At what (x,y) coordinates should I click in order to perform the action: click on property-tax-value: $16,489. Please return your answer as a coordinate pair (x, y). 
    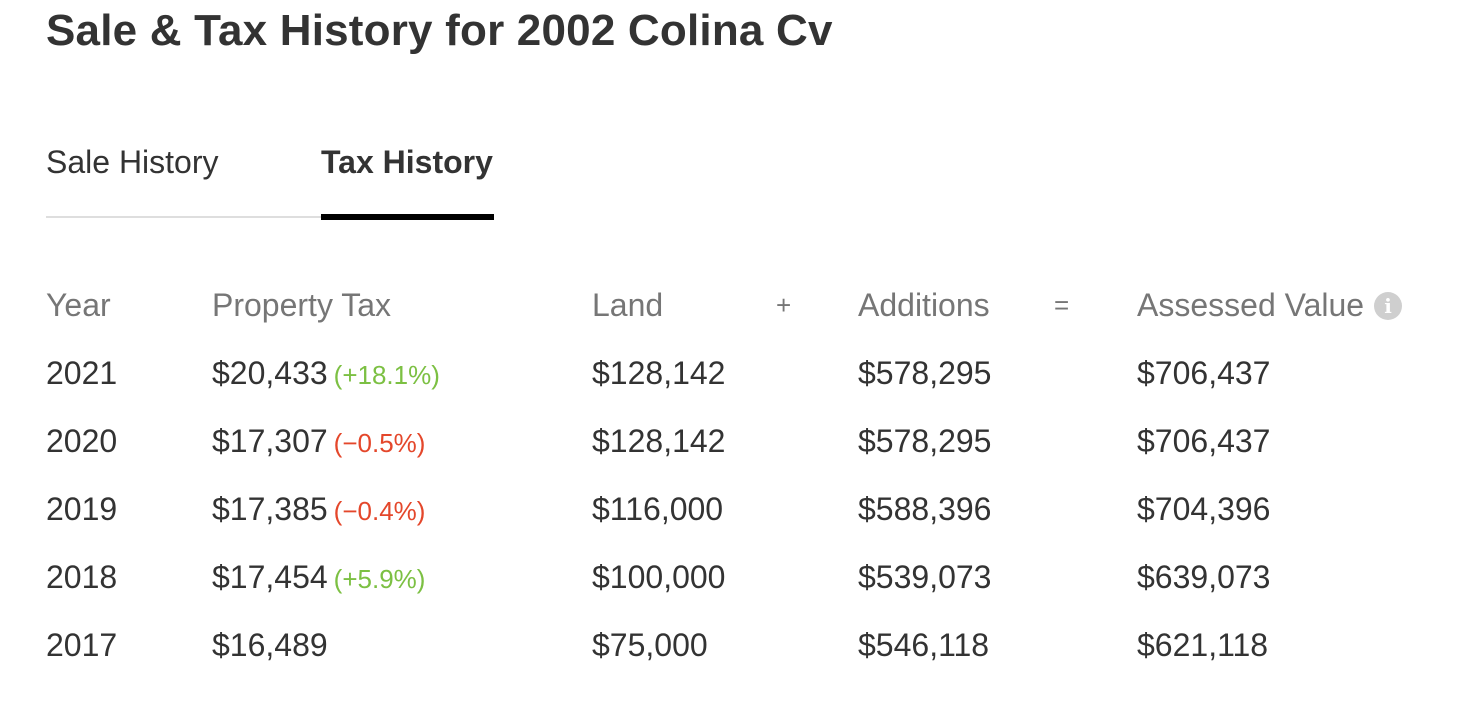
    Looking at the image, I should click on (270, 645).